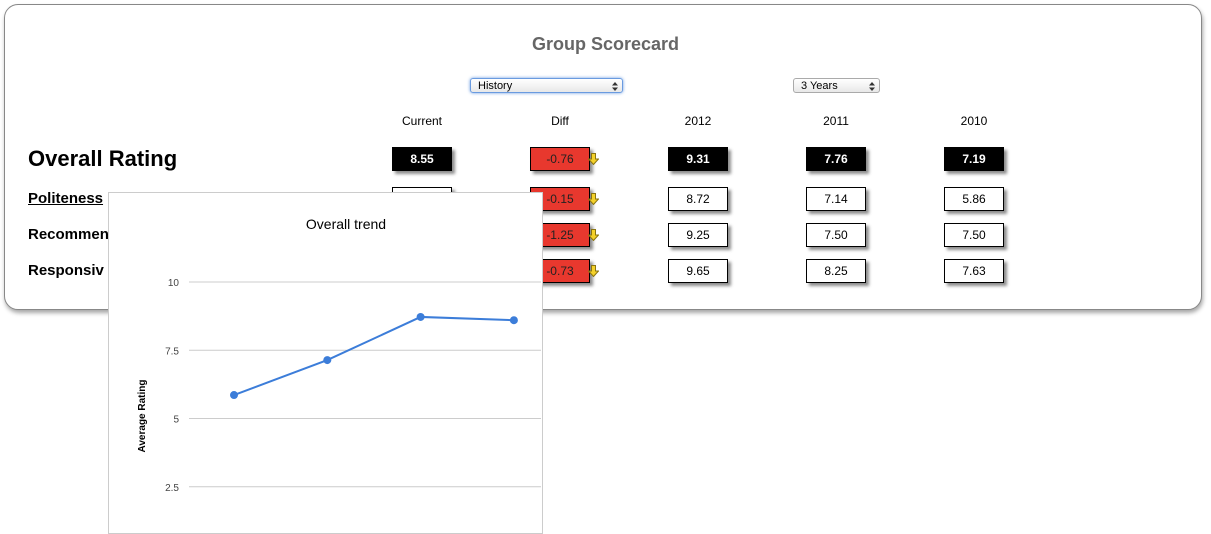 This screenshot has width=1211, height=534. What do you see at coordinates (974, 159) in the screenshot?
I see `score-cell: 7.19` at bounding box center [974, 159].